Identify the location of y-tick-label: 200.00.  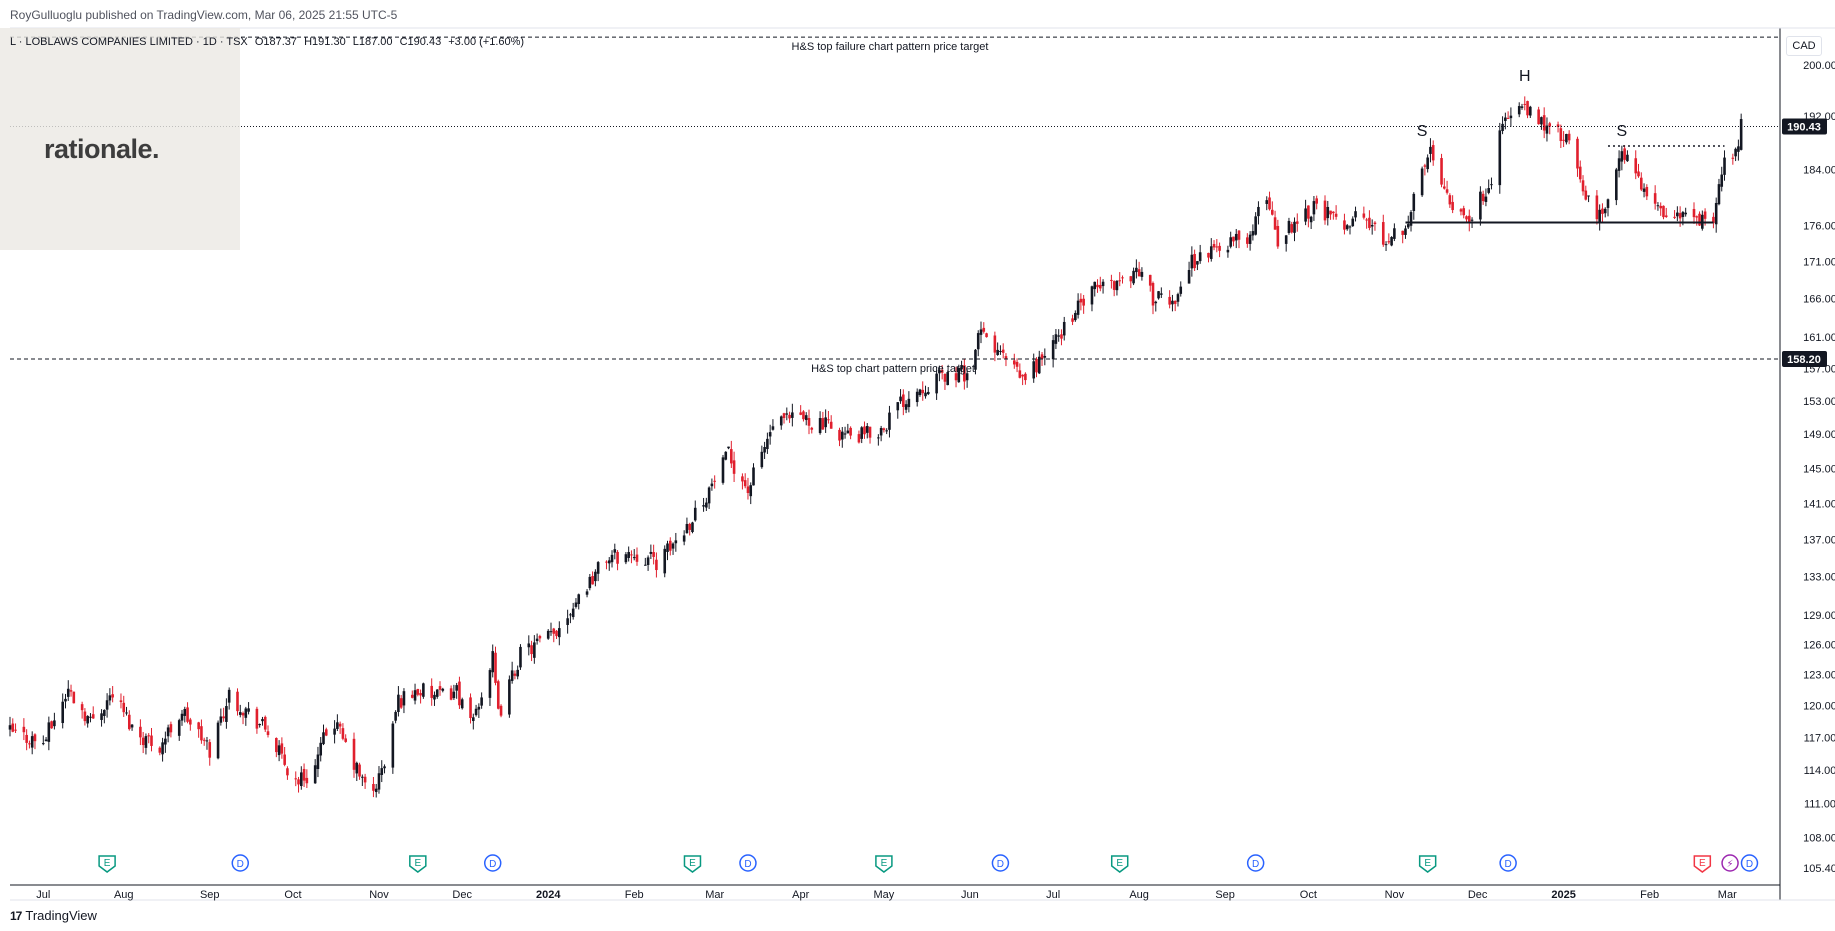
(1819, 66).